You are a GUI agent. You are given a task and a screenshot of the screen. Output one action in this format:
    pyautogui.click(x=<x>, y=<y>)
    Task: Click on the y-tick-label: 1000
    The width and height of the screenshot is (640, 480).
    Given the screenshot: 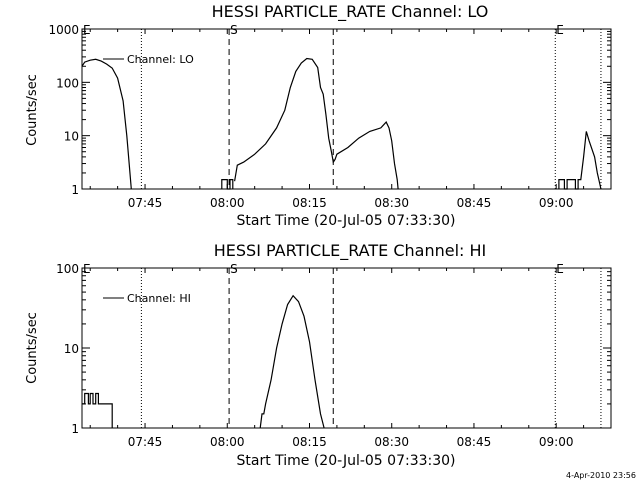 What is the action you would take?
    pyautogui.click(x=63, y=30)
    